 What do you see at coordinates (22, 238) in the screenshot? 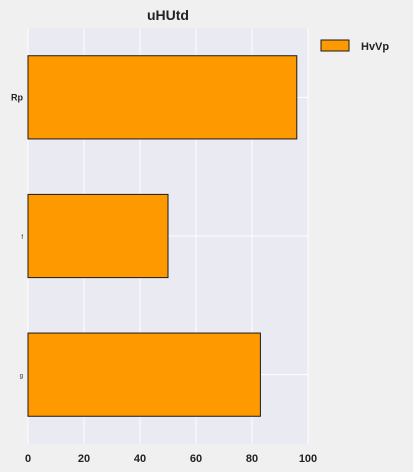
I see `y-tick-label: f` at bounding box center [22, 238].